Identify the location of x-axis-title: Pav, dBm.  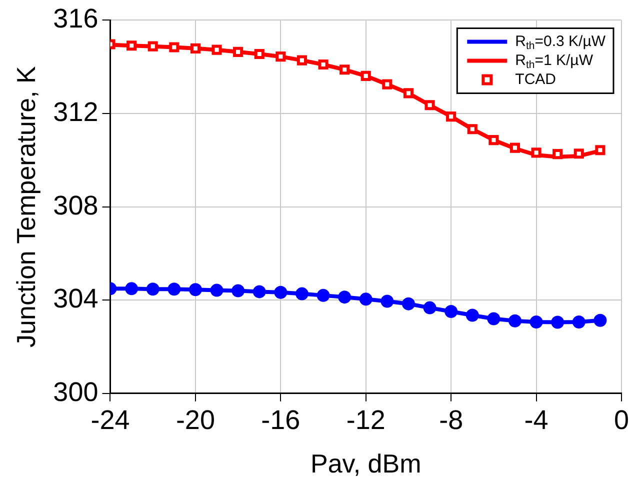
(366, 463).